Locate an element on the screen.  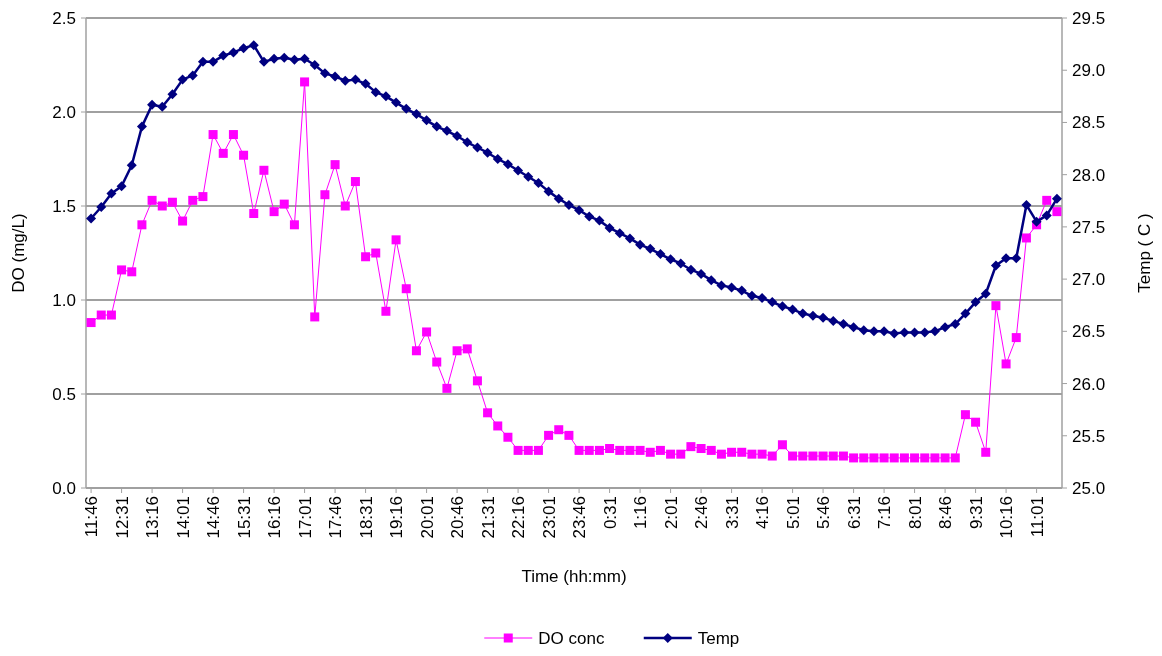
x-tick-label: 11:01 is located at coordinates (1037, 517).